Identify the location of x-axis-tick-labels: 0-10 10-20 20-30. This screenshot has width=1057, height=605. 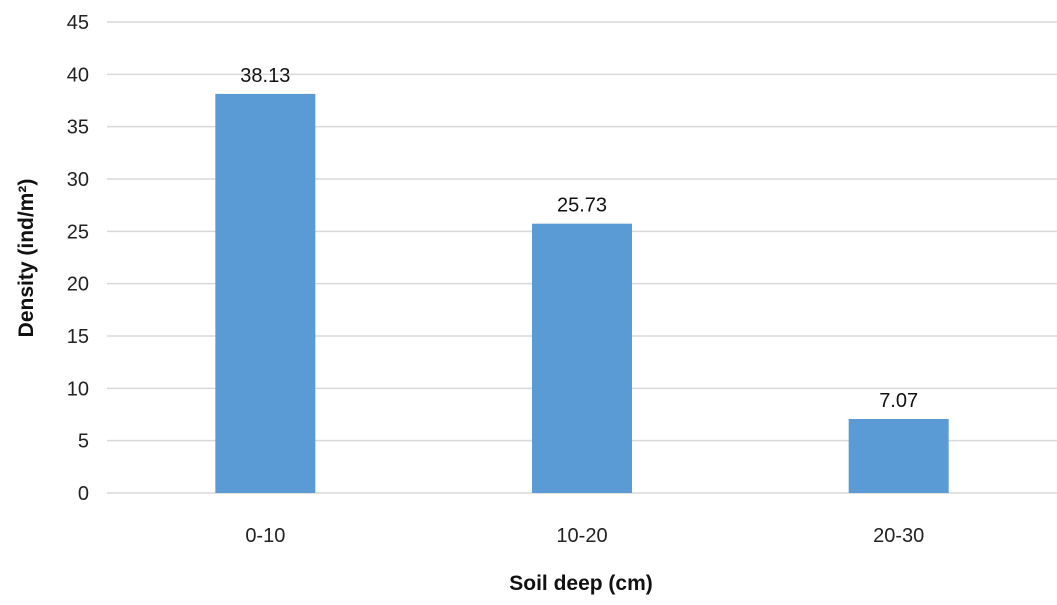
(584, 536).